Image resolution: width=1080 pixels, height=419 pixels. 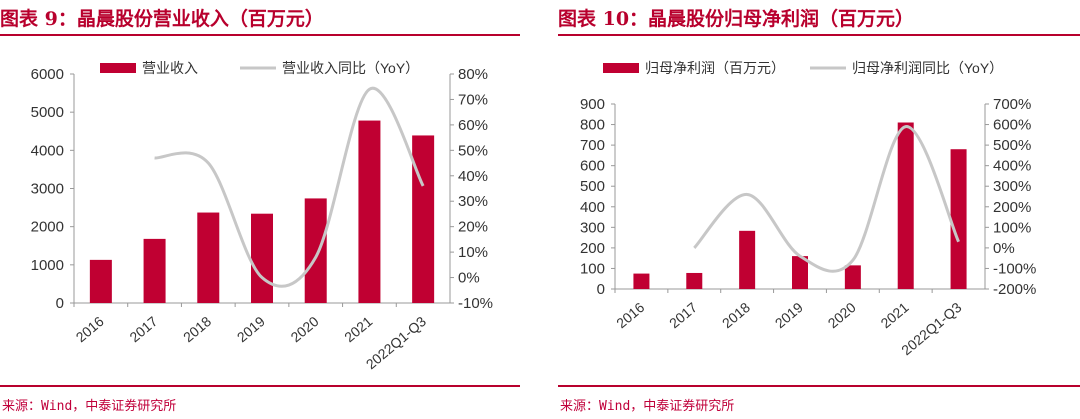 What do you see at coordinates (47, 74) in the screenshot?
I see `y-left-tick-label: 6000` at bounding box center [47, 74].